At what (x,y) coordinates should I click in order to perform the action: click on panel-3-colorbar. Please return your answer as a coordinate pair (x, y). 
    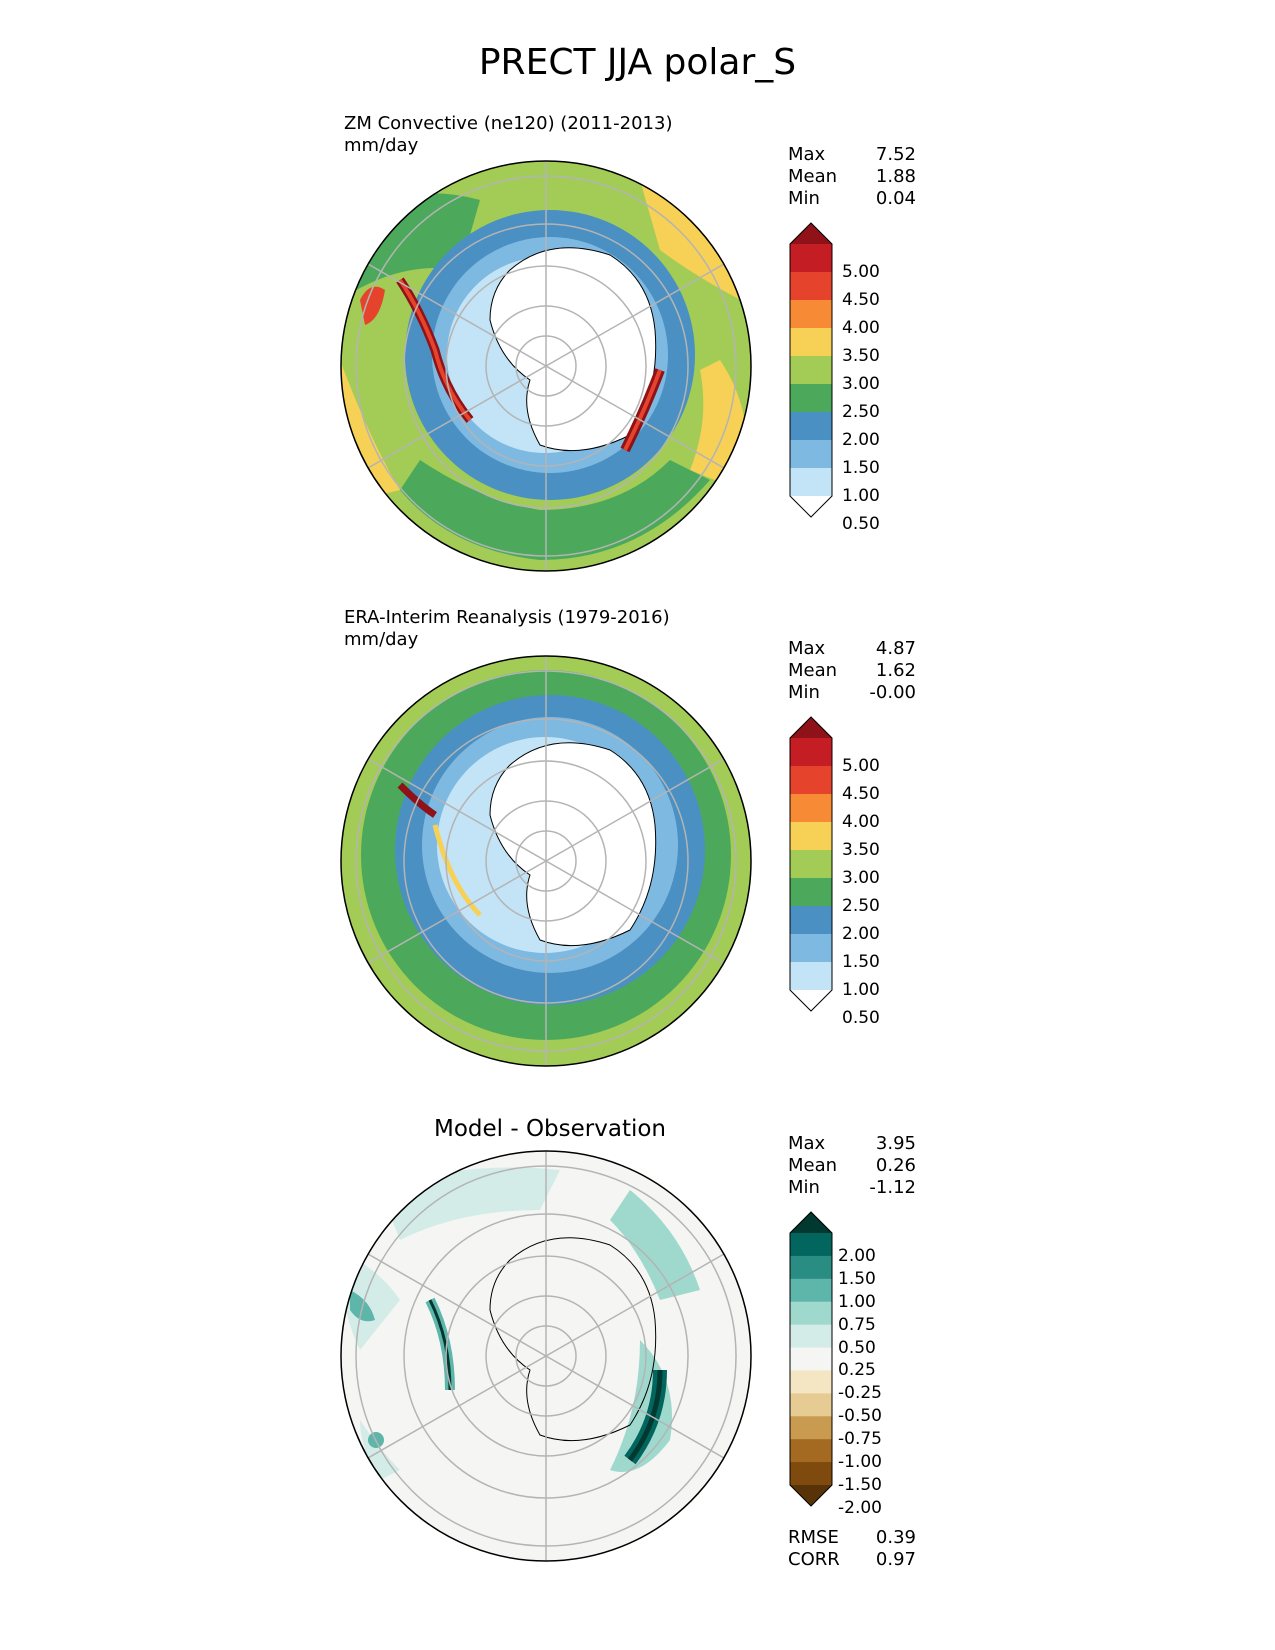
    Looking at the image, I should click on (811, 1359).